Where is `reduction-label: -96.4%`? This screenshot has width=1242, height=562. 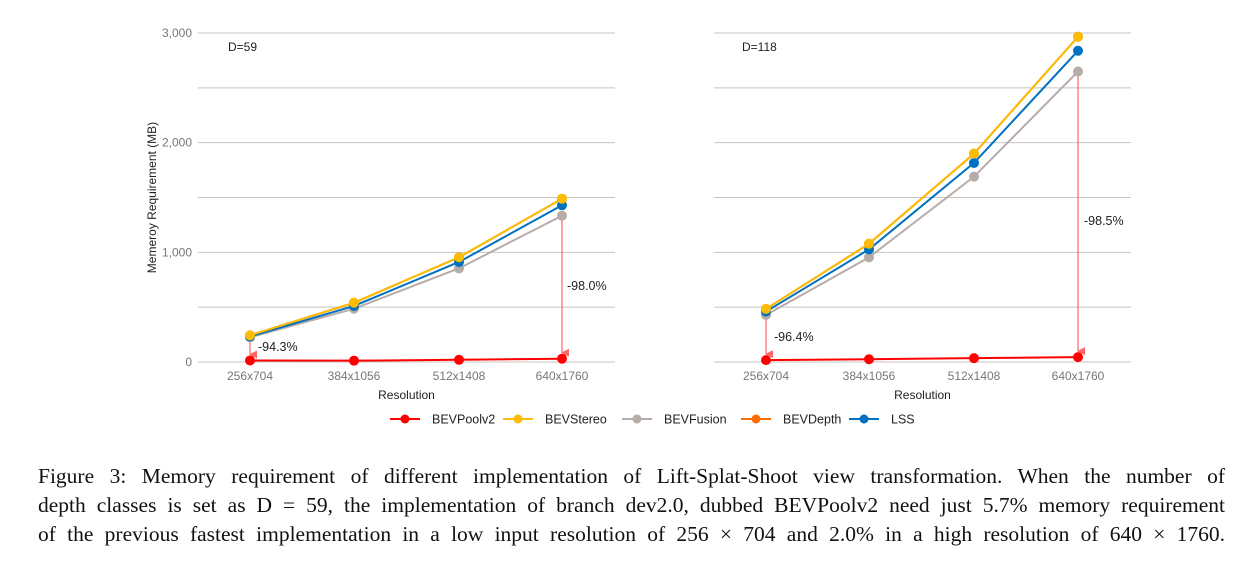 reduction-label: -96.4% is located at coordinates (794, 337).